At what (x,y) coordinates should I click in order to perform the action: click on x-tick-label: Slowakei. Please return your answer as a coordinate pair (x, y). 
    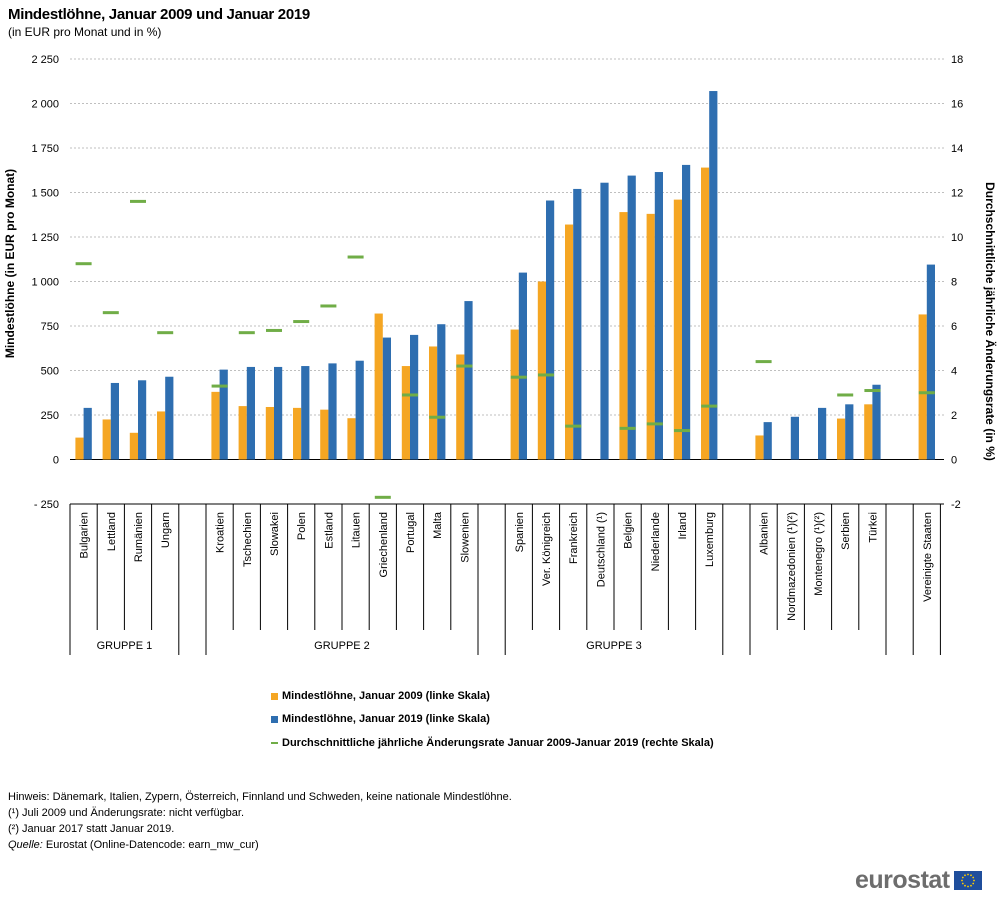
    Looking at the image, I should click on (275, 534).